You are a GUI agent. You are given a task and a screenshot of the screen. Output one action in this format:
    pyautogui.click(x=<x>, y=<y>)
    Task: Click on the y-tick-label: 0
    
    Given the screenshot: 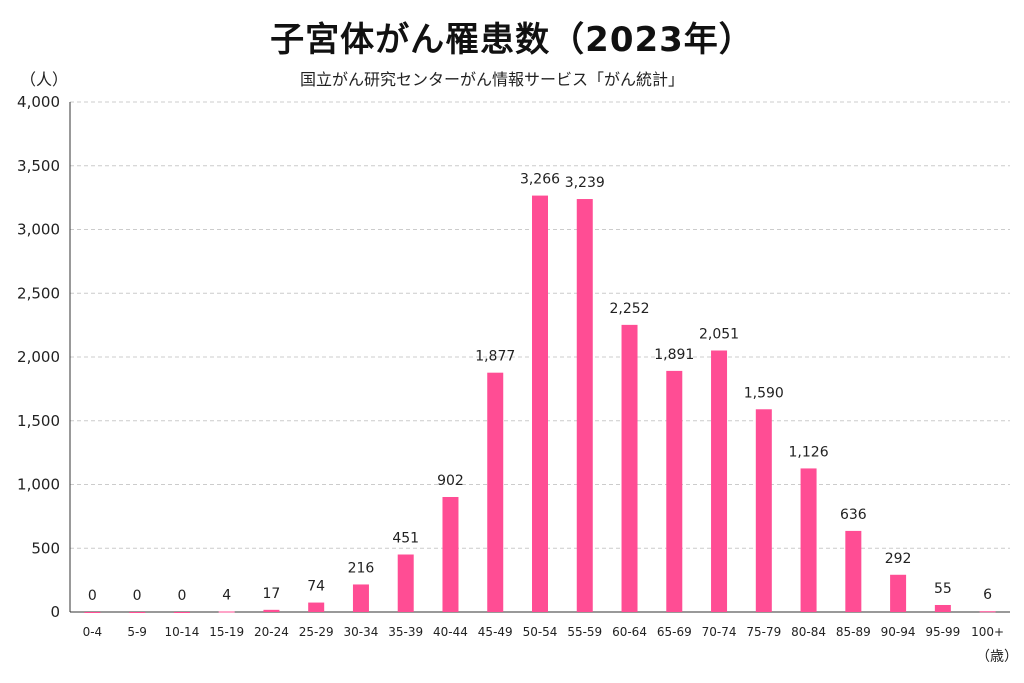 What is the action you would take?
    pyautogui.click(x=55, y=612)
    